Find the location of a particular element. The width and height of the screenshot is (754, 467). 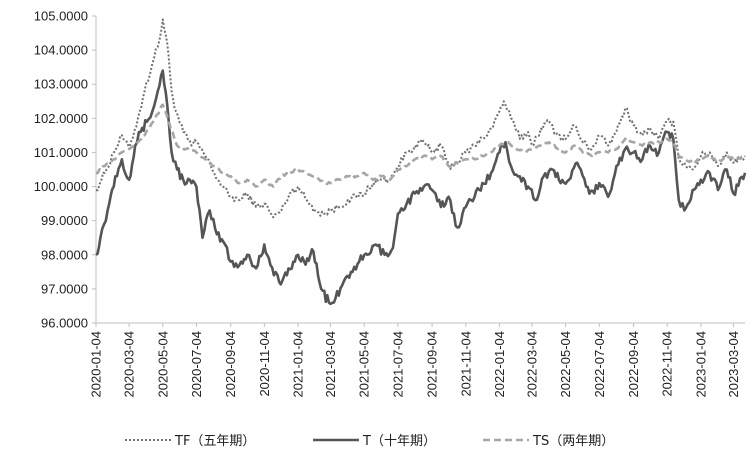

y-tick-label: 96.0000 is located at coordinates (64, 323).